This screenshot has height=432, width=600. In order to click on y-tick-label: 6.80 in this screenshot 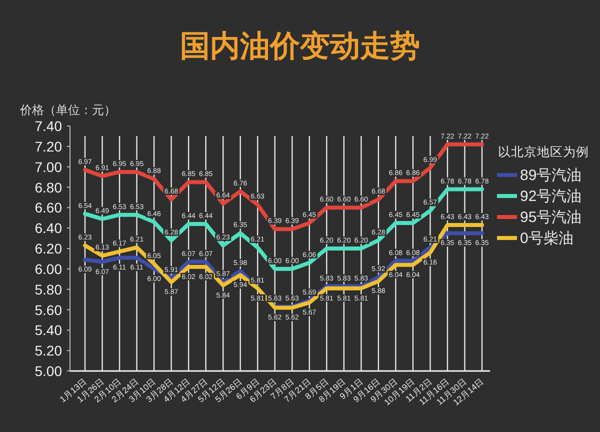, I will do `click(48, 187)`.